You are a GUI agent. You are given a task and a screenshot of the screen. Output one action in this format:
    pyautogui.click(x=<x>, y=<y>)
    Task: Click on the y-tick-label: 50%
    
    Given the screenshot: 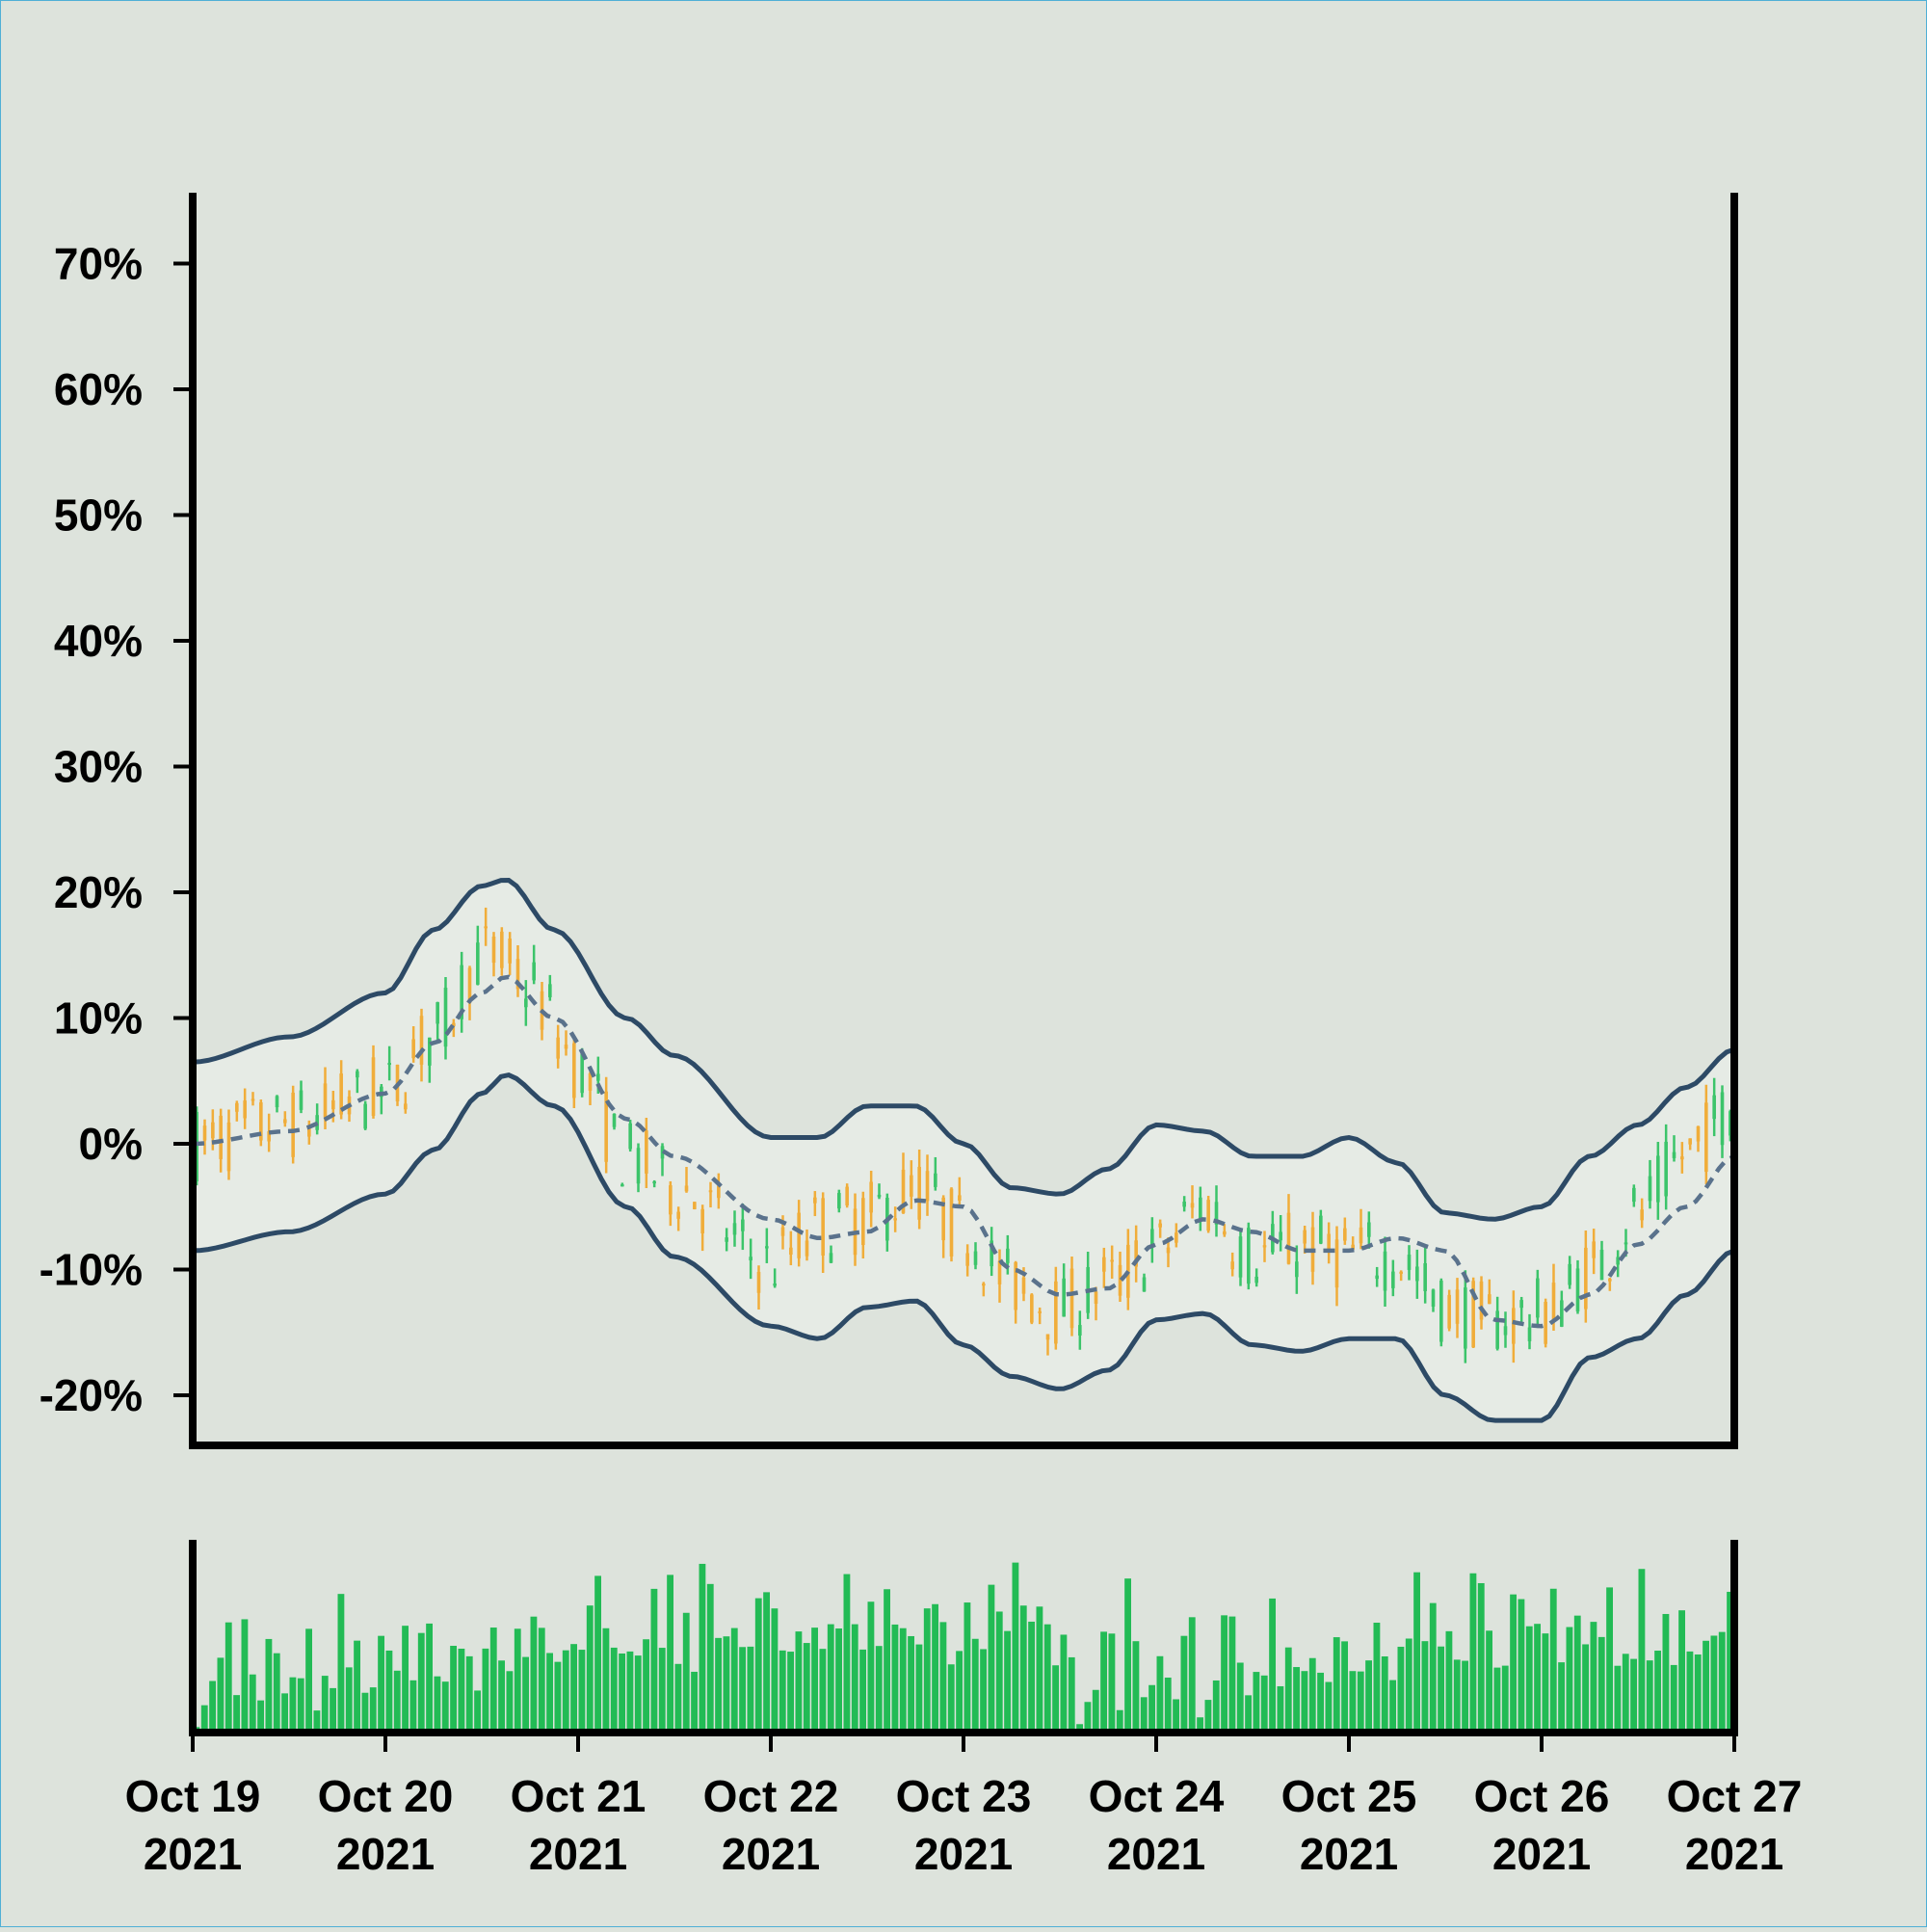 What is the action you would take?
    pyautogui.click(x=99, y=515)
    